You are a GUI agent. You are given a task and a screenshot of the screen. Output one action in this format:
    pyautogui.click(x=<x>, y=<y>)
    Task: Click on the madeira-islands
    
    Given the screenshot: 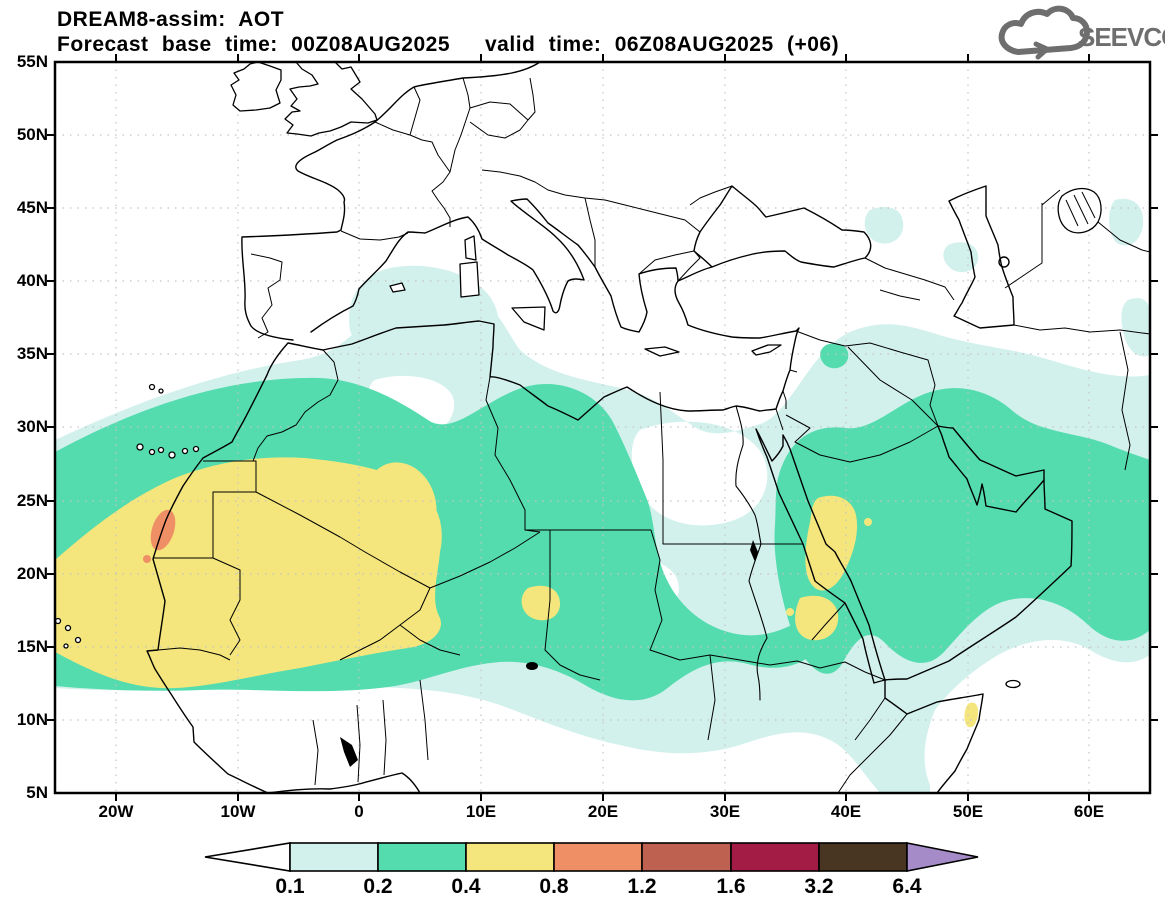 What is the action you would take?
    pyautogui.click(x=156, y=388)
    